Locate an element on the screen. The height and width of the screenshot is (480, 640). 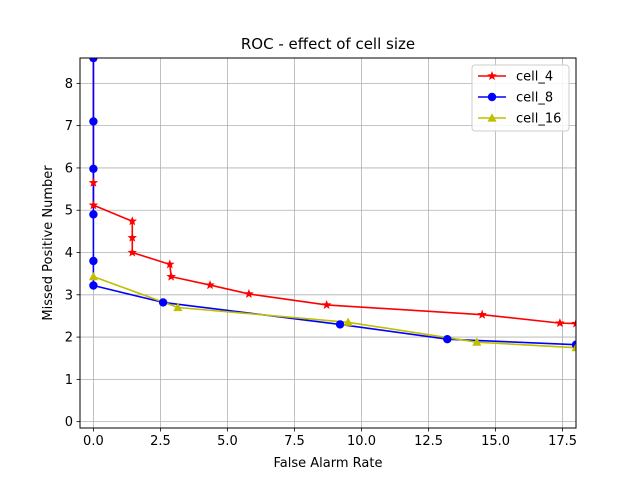
y-tick-label: 6 is located at coordinates (69, 168).